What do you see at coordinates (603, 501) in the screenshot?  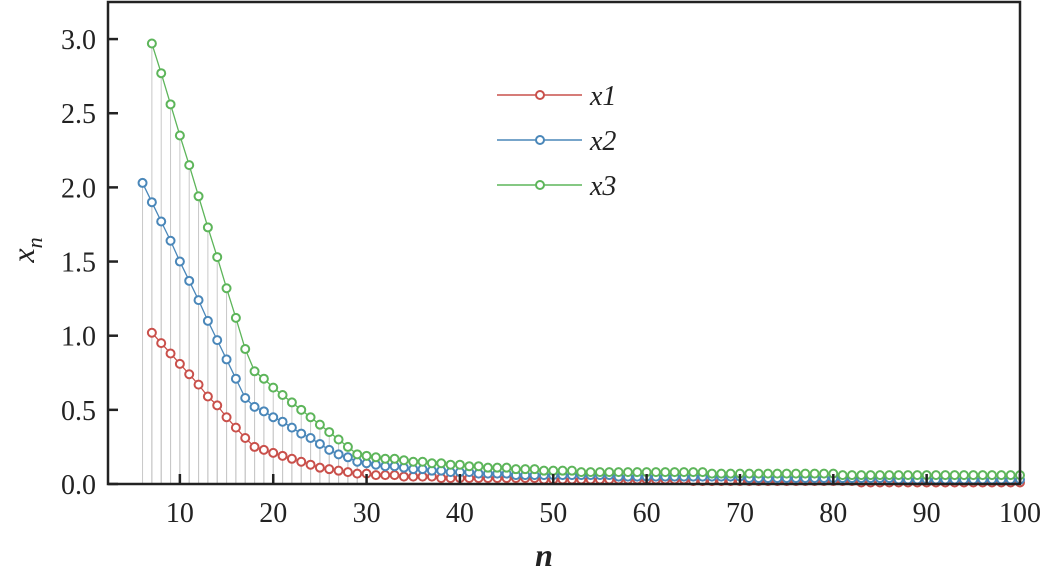 I see `x-axis: 10 20 30 40 50 60 70 80 90 100` at bounding box center [603, 501].